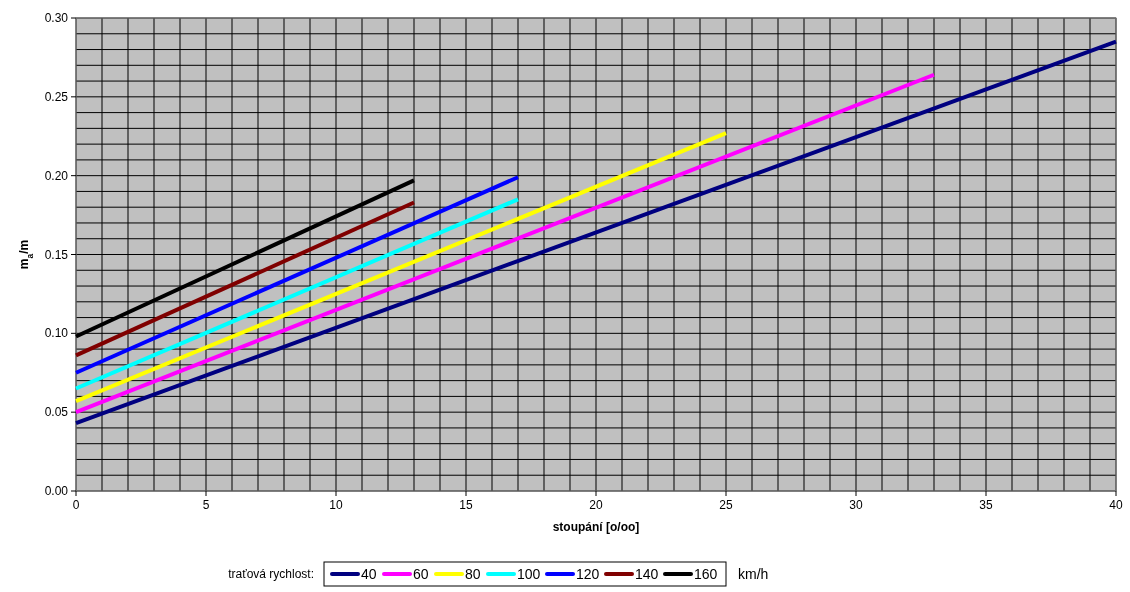 Image resolution: width=1130 pixels, height=592 pixels. I want to click on y-tick-label: 0.20, so click(56, 175).